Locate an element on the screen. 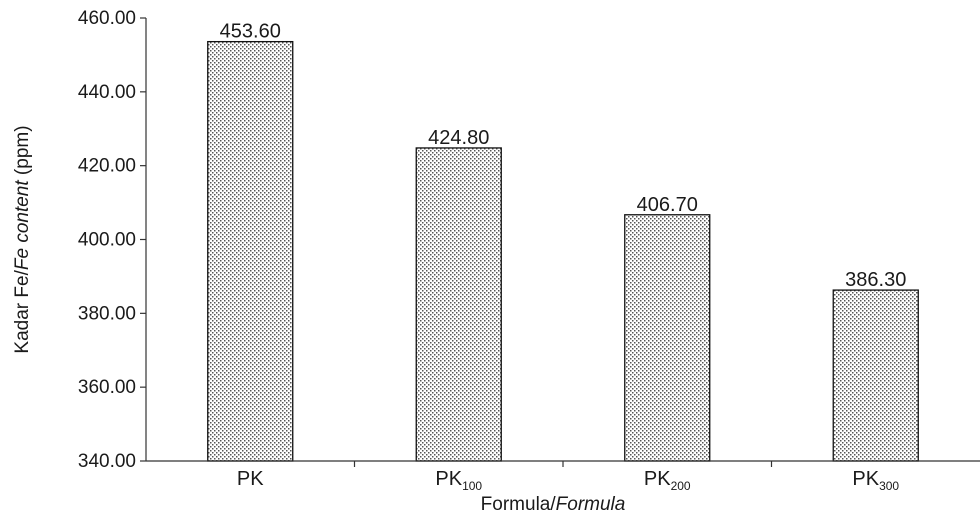 This screenshot has height=518, width=980. y-tick-label: 380.00 is located at coordinates (107, 313).